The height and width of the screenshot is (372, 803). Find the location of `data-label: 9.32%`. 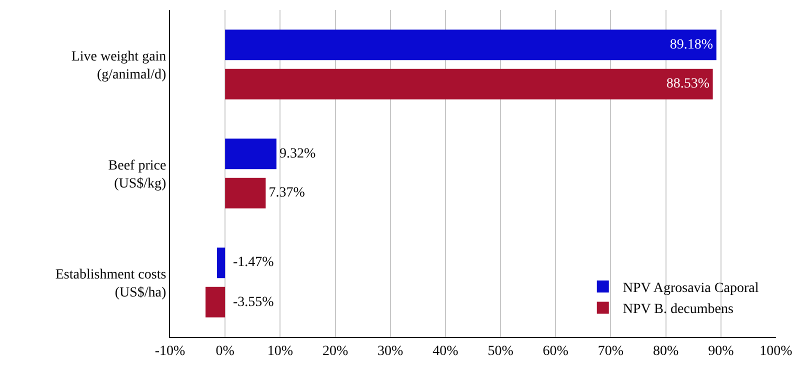

data-label: 9.32% is located at coordinates (297, 154).